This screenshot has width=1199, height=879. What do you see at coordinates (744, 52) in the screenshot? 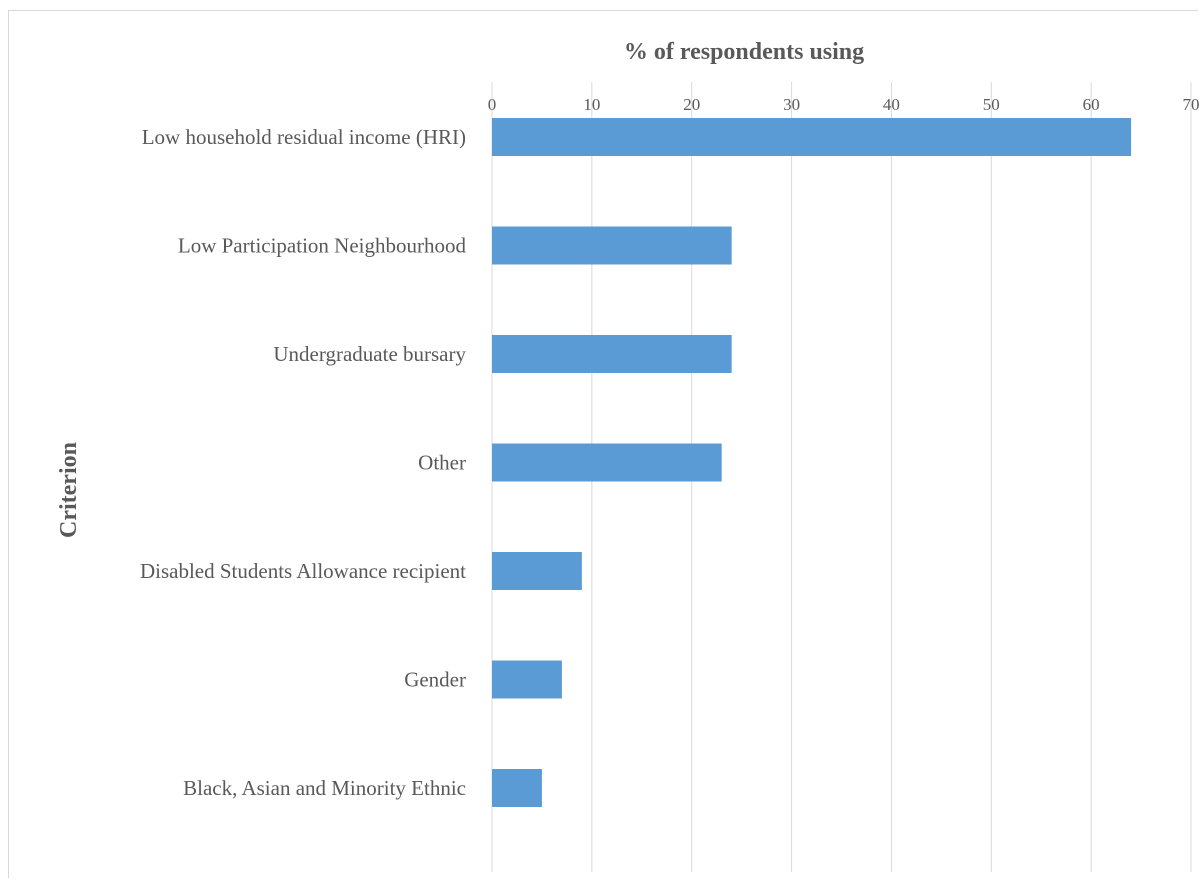
I see `x-axis-title: % of respondents using` at bounding box center [744, 52].